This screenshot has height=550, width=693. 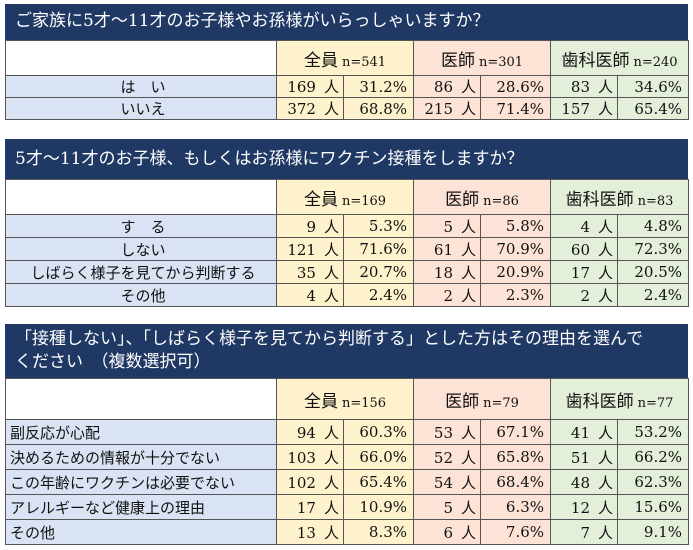 I want to click on percent-cell: 65.8%, so click(x=516, y=457).